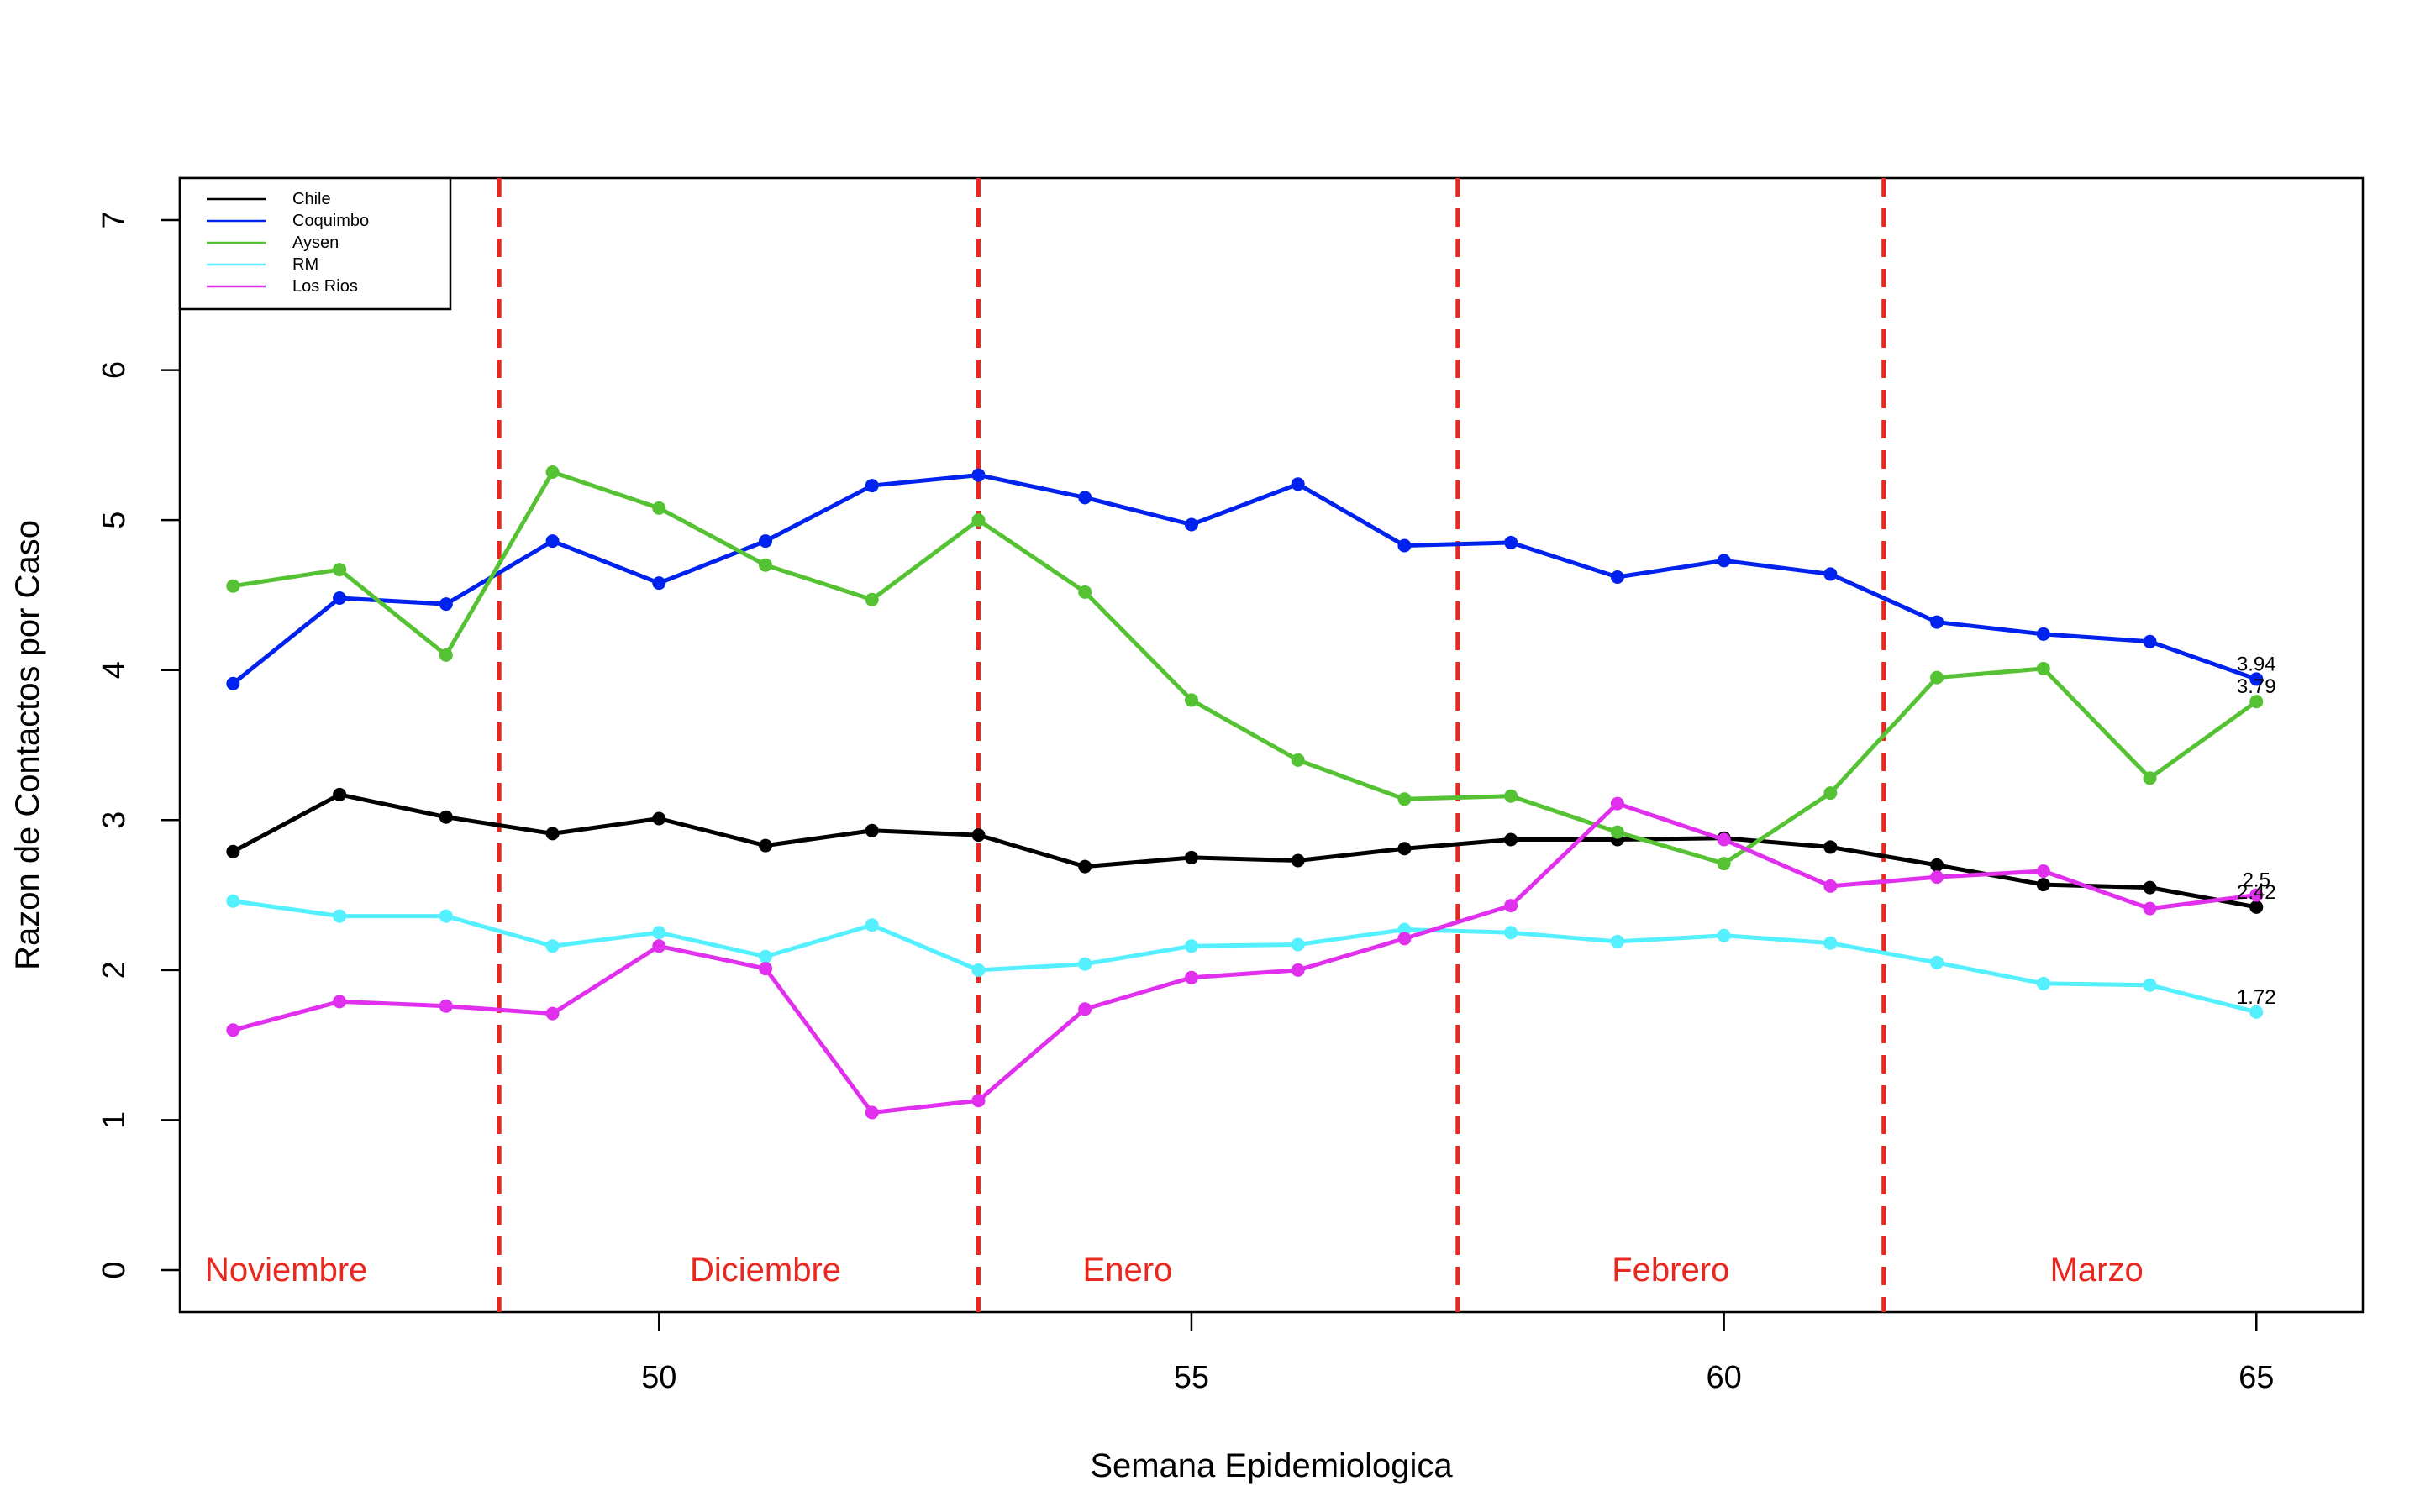 This screenshot has width=2420, height=1512. What do you see at coordinates (114, 970) in the screenshot?
I see `y-tick-label: 2` at bounding box center [114, 970].